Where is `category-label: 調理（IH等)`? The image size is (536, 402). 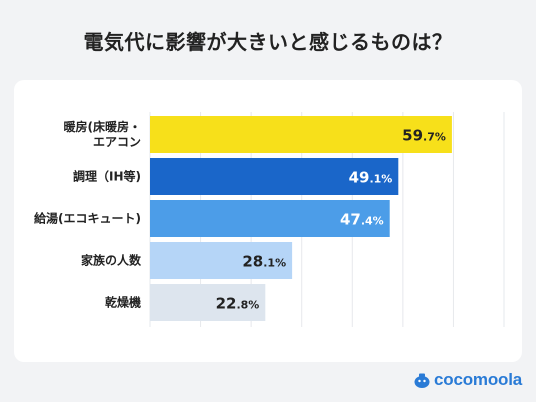 category-label: 調理（IH等) is located at coordinates (107, 176).